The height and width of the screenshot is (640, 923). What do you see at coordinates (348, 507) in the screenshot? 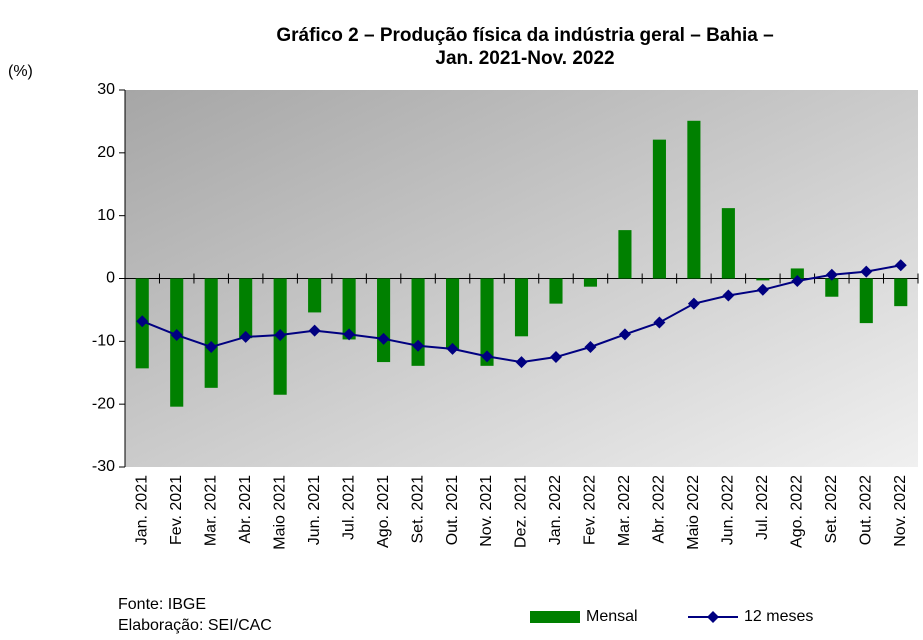
I see `x-tick-label: Jul. 2021` at bounding box center [348, 507].